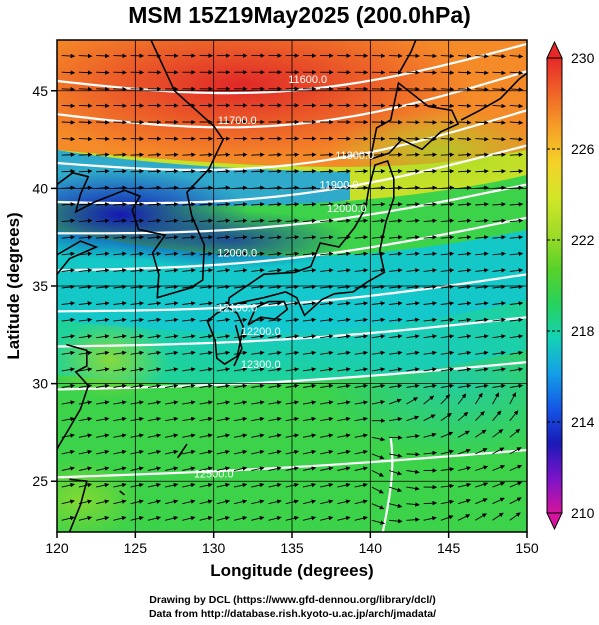 The image size is (599, 625). Describe the element at coordinates (291, 570) in the screenshot. I see `x-axis-label: Longitude (degrees)` at that location.